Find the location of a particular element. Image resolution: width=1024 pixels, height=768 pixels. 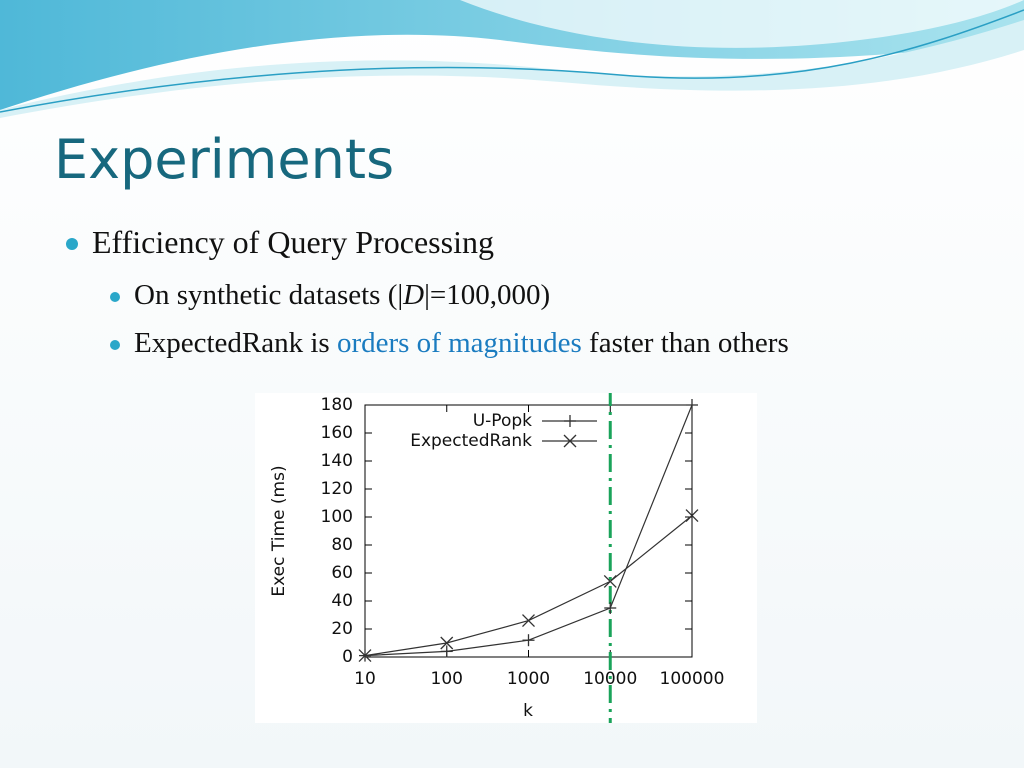

bullet-text: D is located at coordinates (414, 295).